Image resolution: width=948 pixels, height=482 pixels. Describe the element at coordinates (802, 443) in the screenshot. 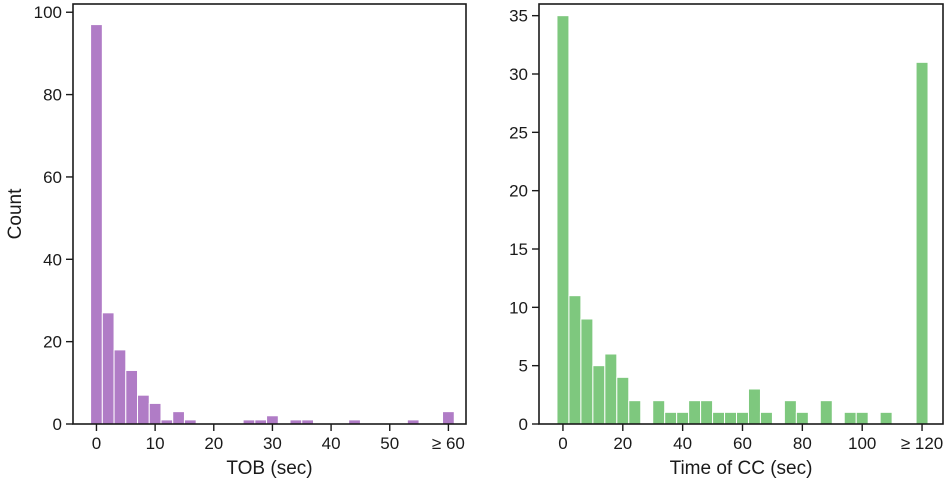

I see `cc-time-x-tick-label-4: 80` at that location.